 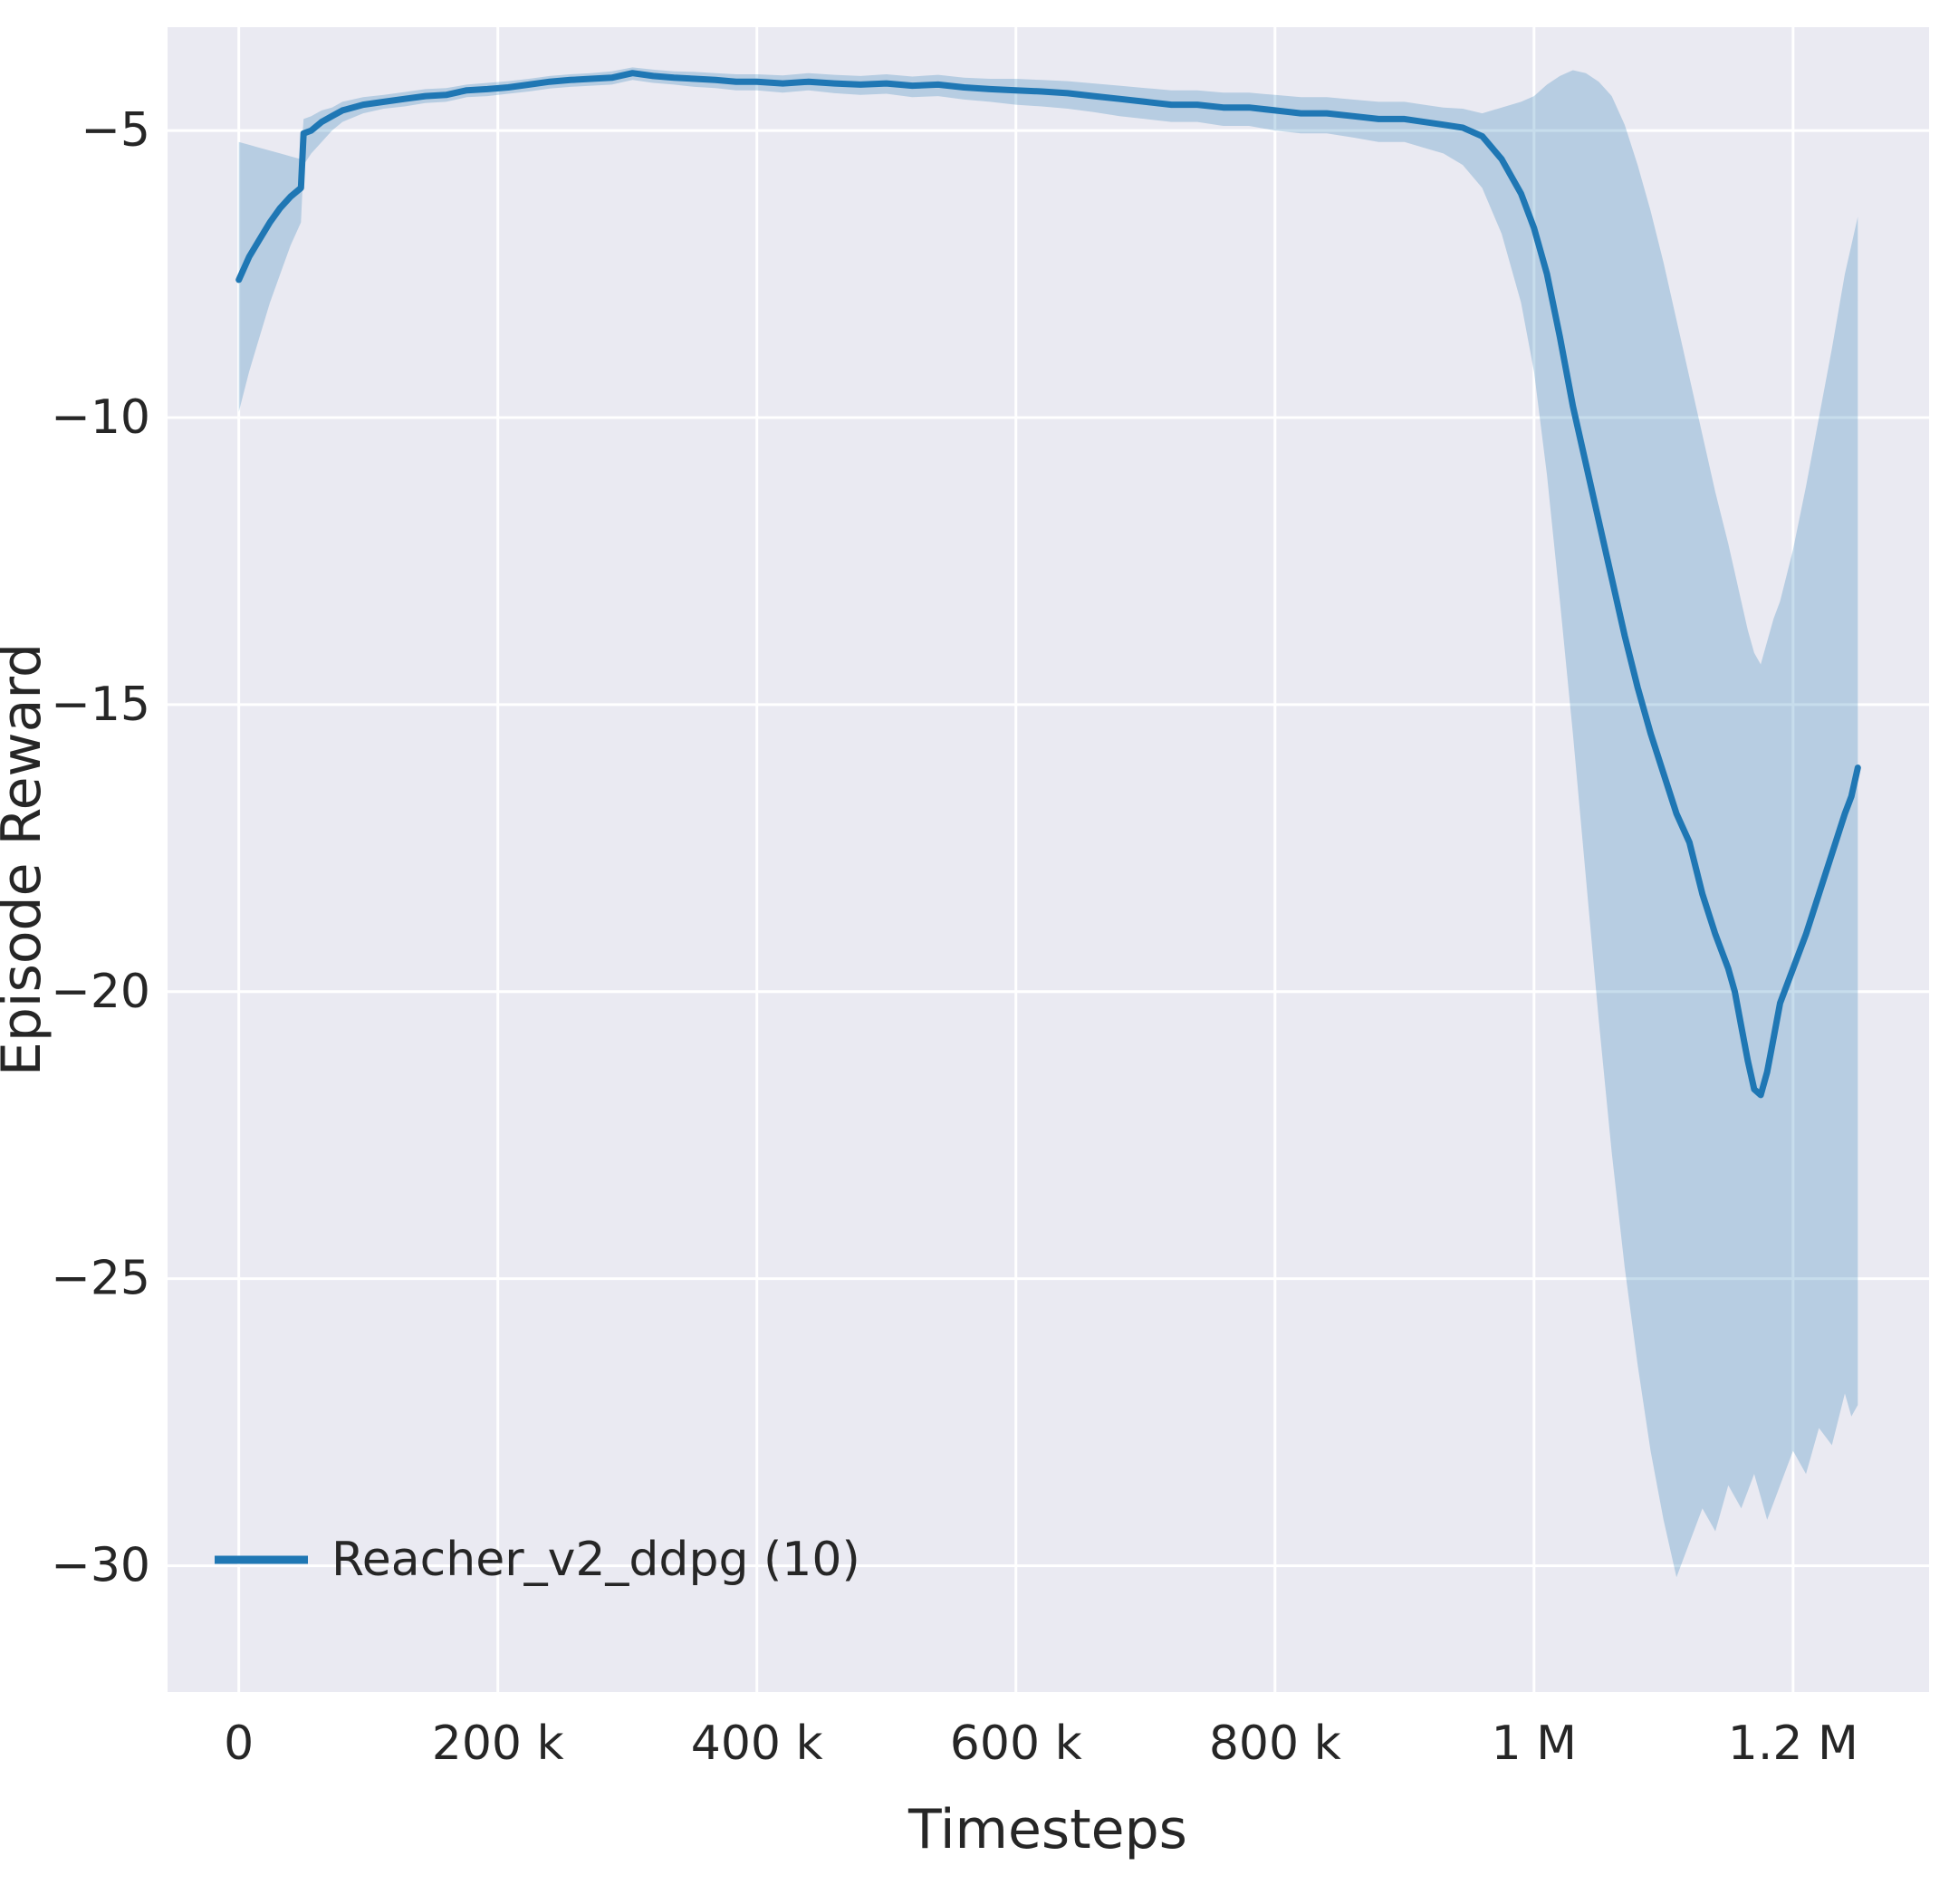 I want to click on x-tick-label: 800 k, so click(x=1275, y=1743).